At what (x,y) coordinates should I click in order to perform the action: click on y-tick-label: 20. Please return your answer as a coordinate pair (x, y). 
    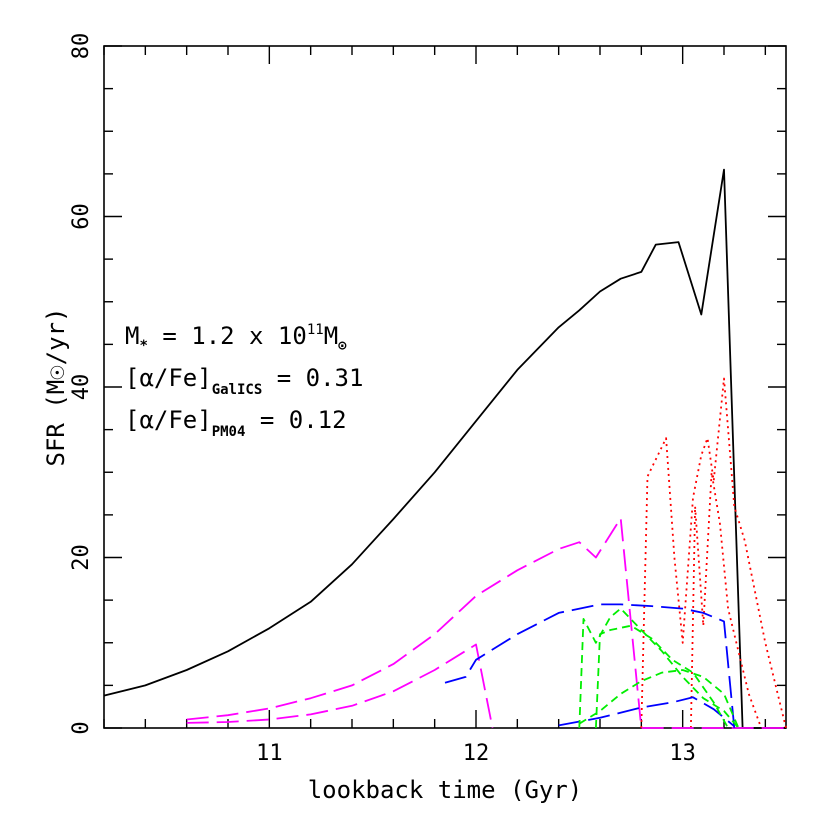
    Looking at the image, I should click on (81, 557).